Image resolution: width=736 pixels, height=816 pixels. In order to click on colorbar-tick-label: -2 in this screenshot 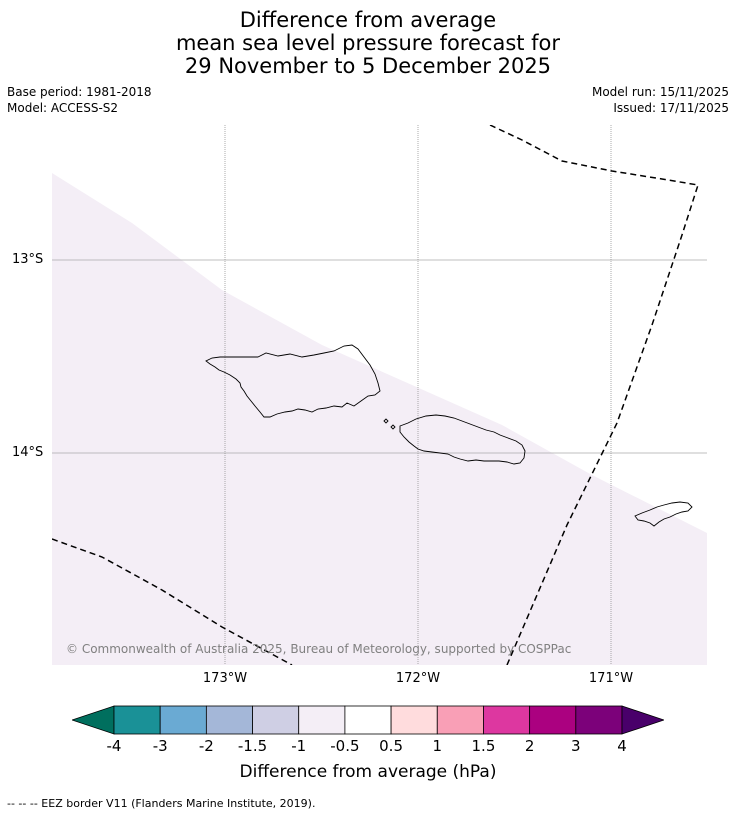, I will do `click(206, 746)`.